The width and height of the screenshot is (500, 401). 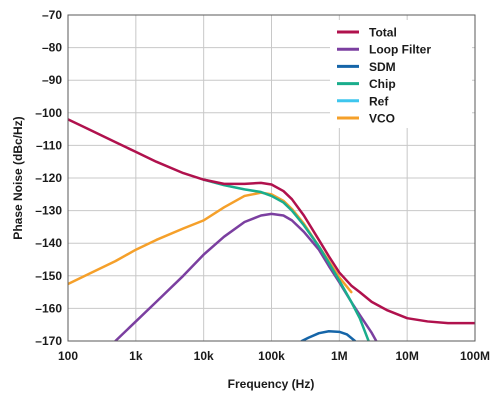 What do you see at coordinates (52, 48) in the screenshot?
I see `y-tick-label: –80` at bounding box center [52, 48].